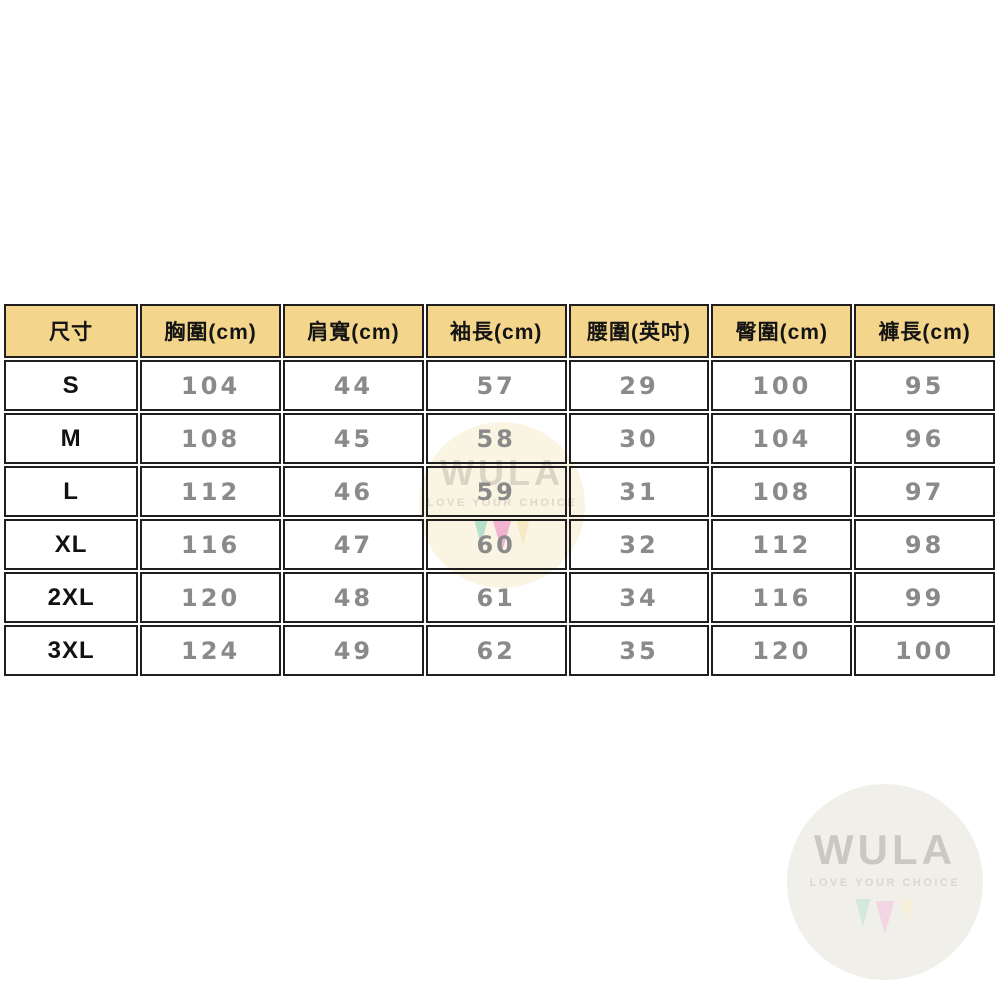  Describe the element at coordinates (353, 650) in the screenshot. I see `measurement-value-cell: 49` at that location.